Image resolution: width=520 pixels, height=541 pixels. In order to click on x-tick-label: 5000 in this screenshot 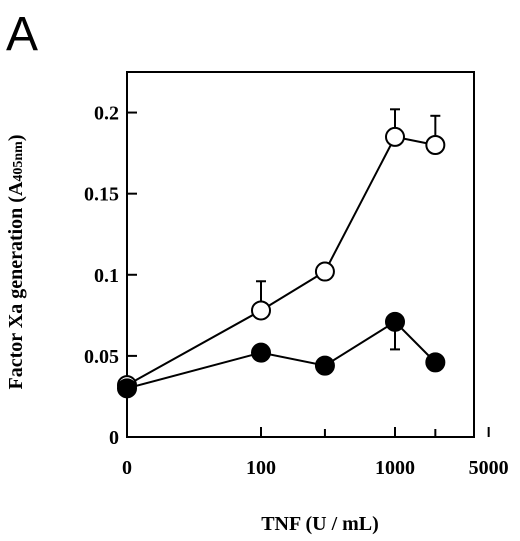, I will do `click(489, 468)`.